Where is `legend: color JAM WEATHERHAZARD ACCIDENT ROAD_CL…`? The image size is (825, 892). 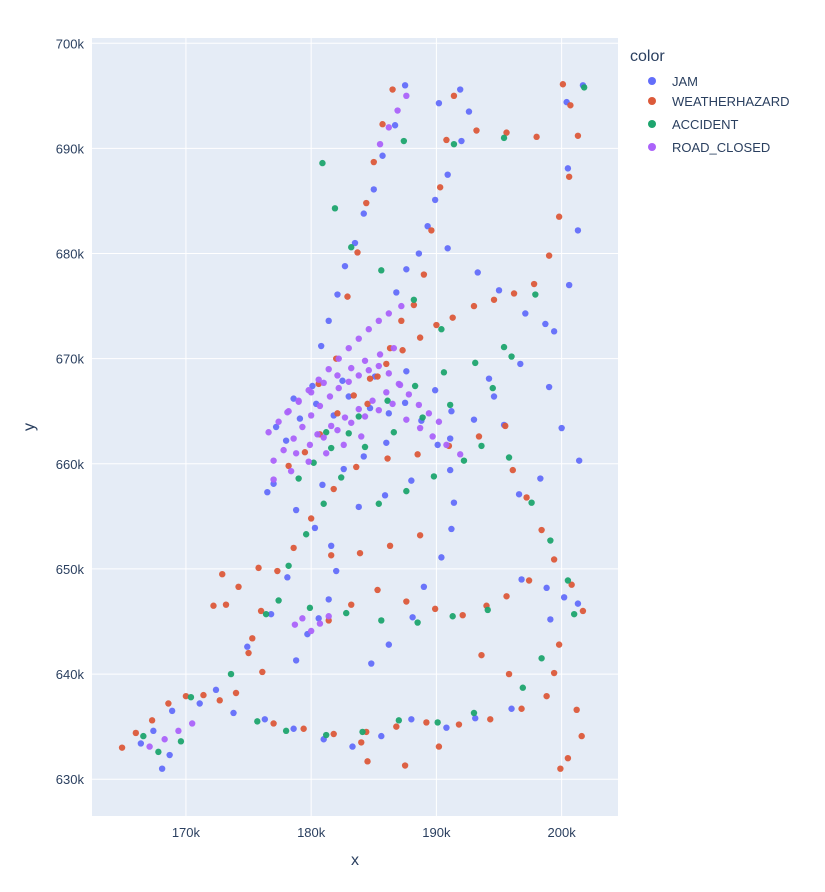
legend: color JAM WEATHERHAZARD ACCIDENT ROAD_CL… is located at coordinates (709, 101).